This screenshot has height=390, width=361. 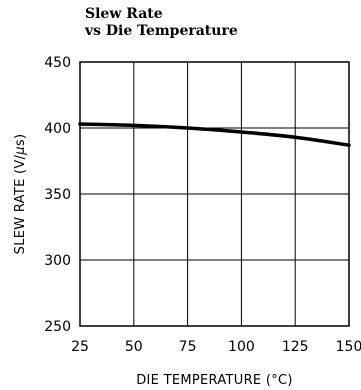 What do you see at coordinates (216, 347) in the screenshot?
I see `x-tick-labels: 25 50 75 100 125 150` at bounding box center [216, 347].